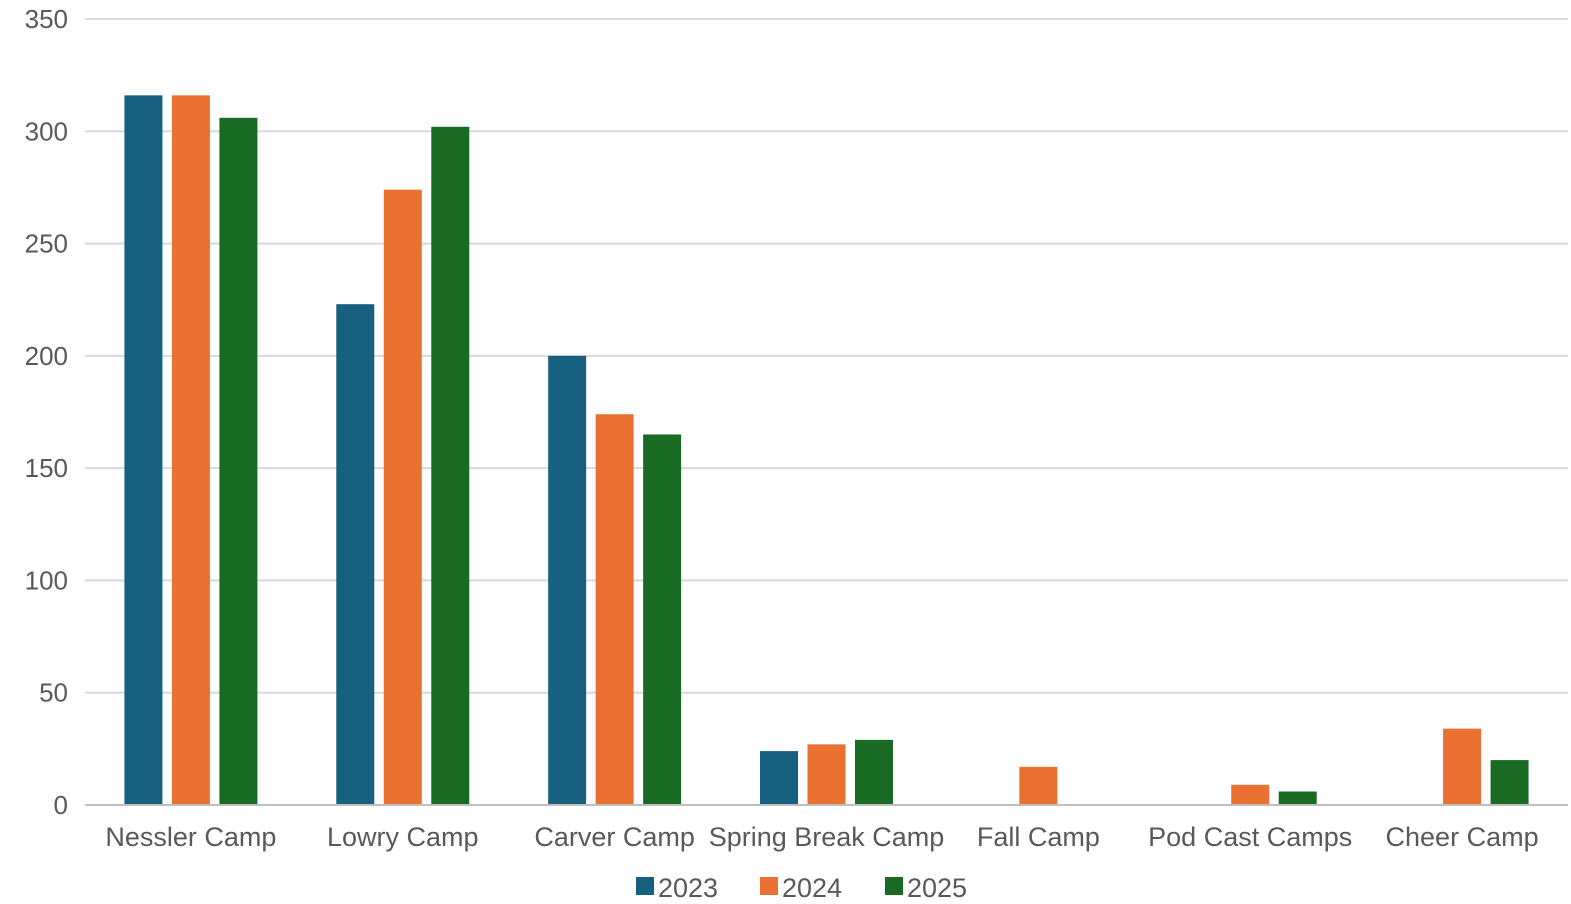 Image resolution: width=1571 pixels, height=904 pixels. What do you see at coordinates (1462, 837) in the screenshot?
I see `x-category-label: Cheer Camp` at bounding box center [1462, 837].